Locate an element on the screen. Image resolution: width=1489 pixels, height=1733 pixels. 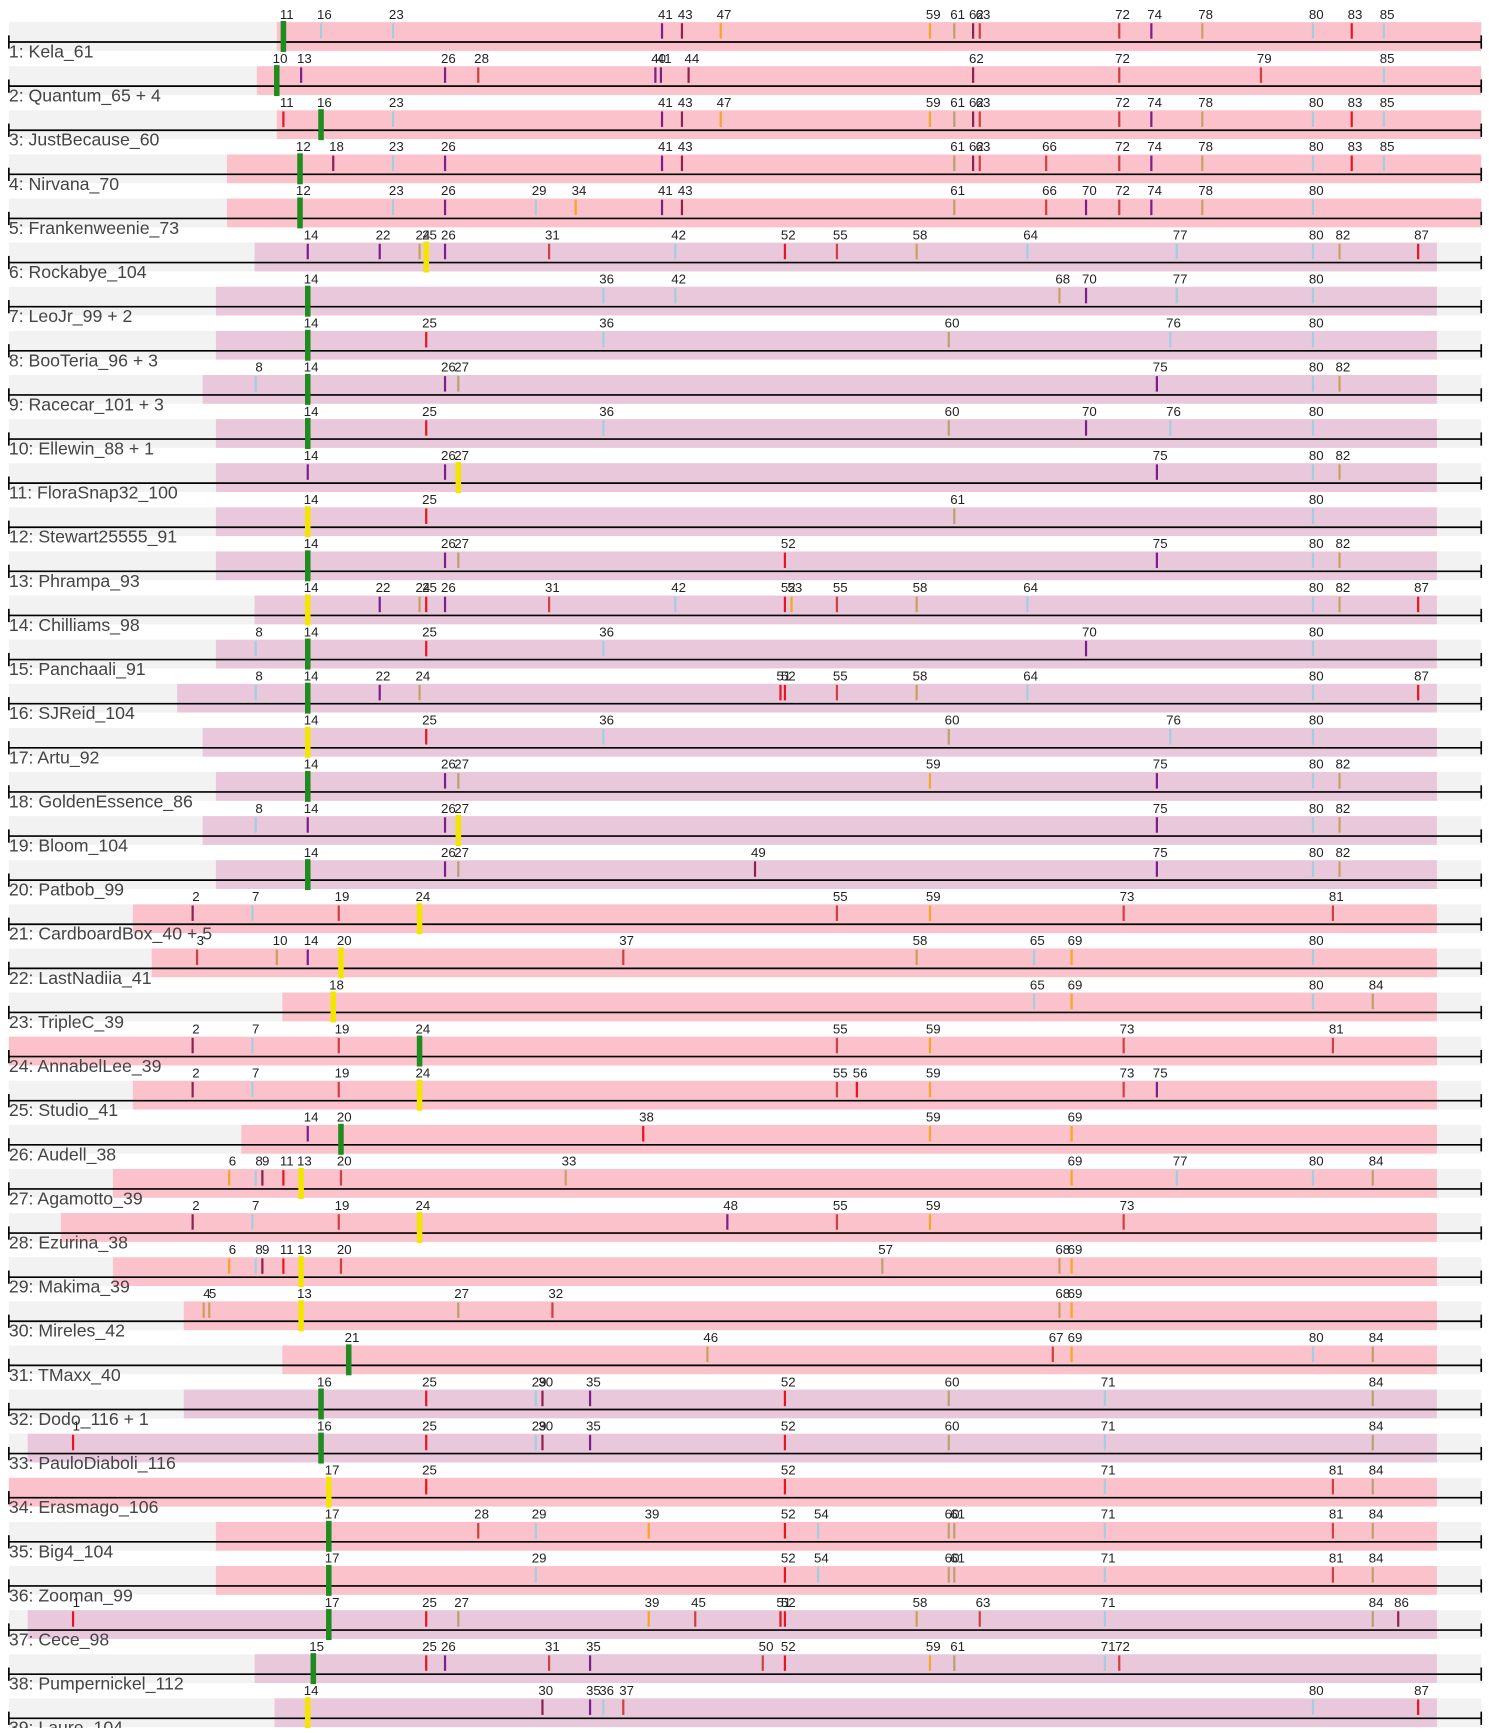
row-label: 6: Rockabye_104 is located at coordinates (78, 272).